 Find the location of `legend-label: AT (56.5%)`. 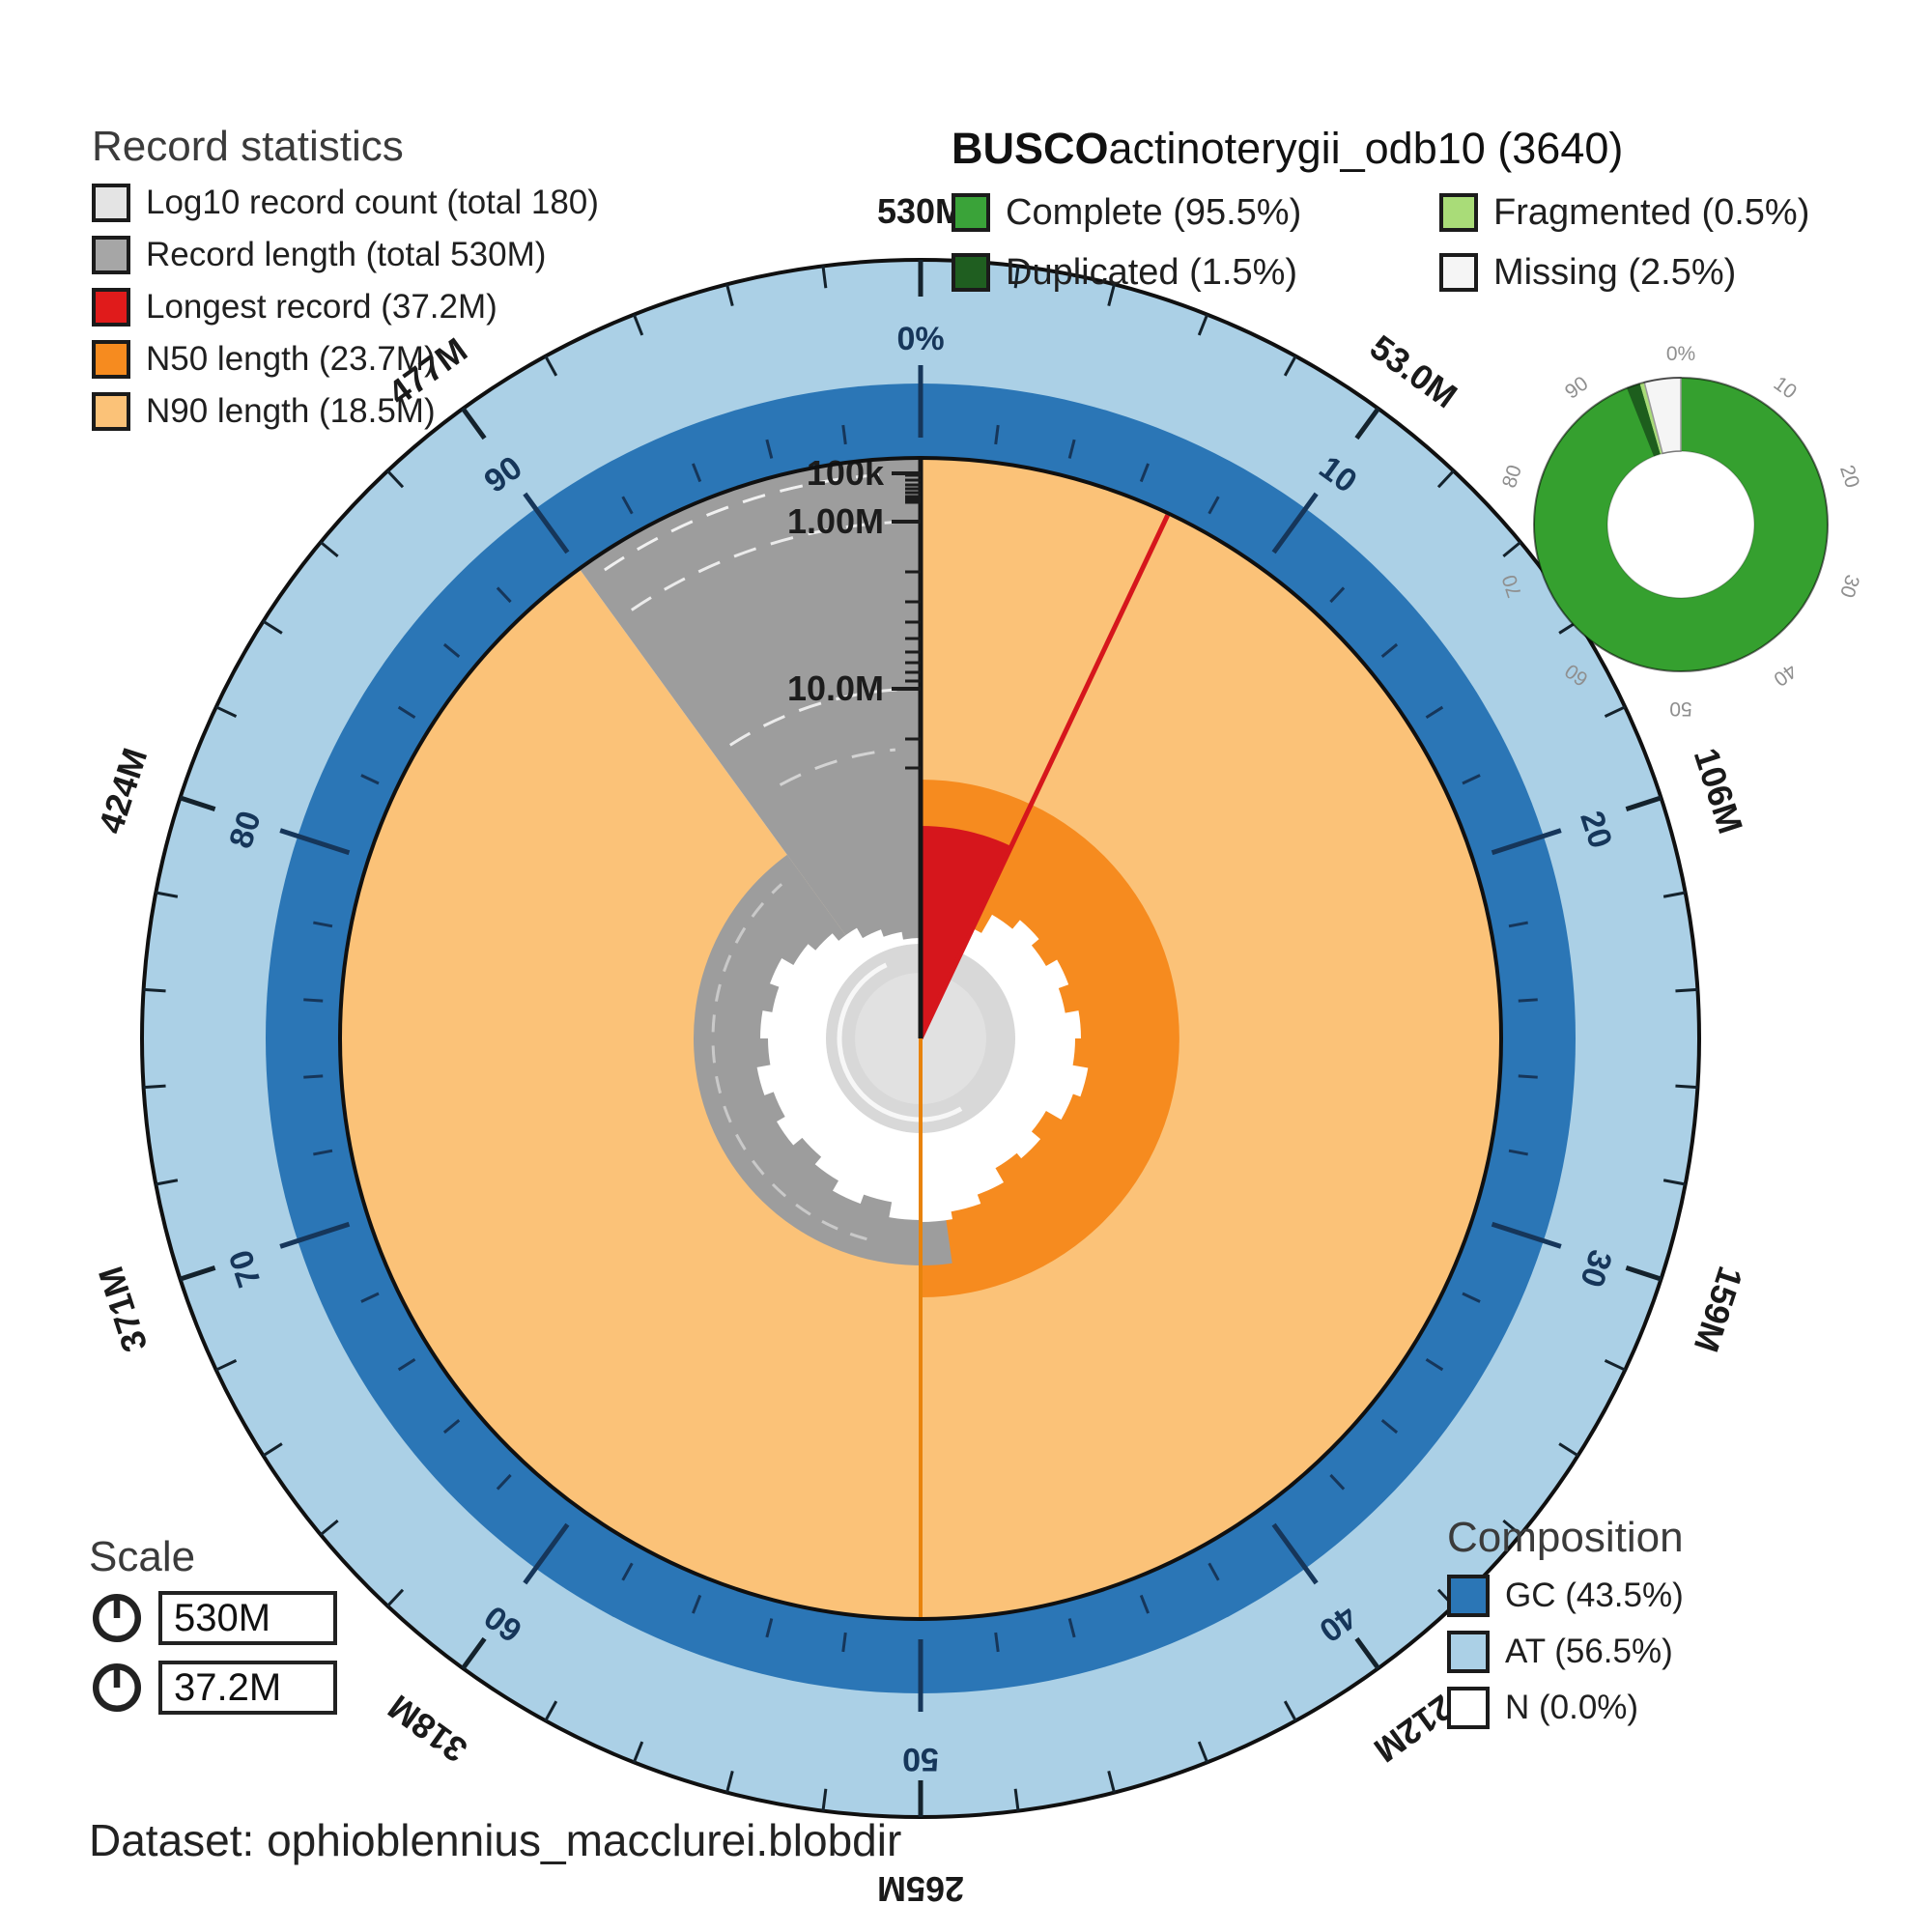

legend-label: AT (56.5%) is located at coordinates (1589, 1652).